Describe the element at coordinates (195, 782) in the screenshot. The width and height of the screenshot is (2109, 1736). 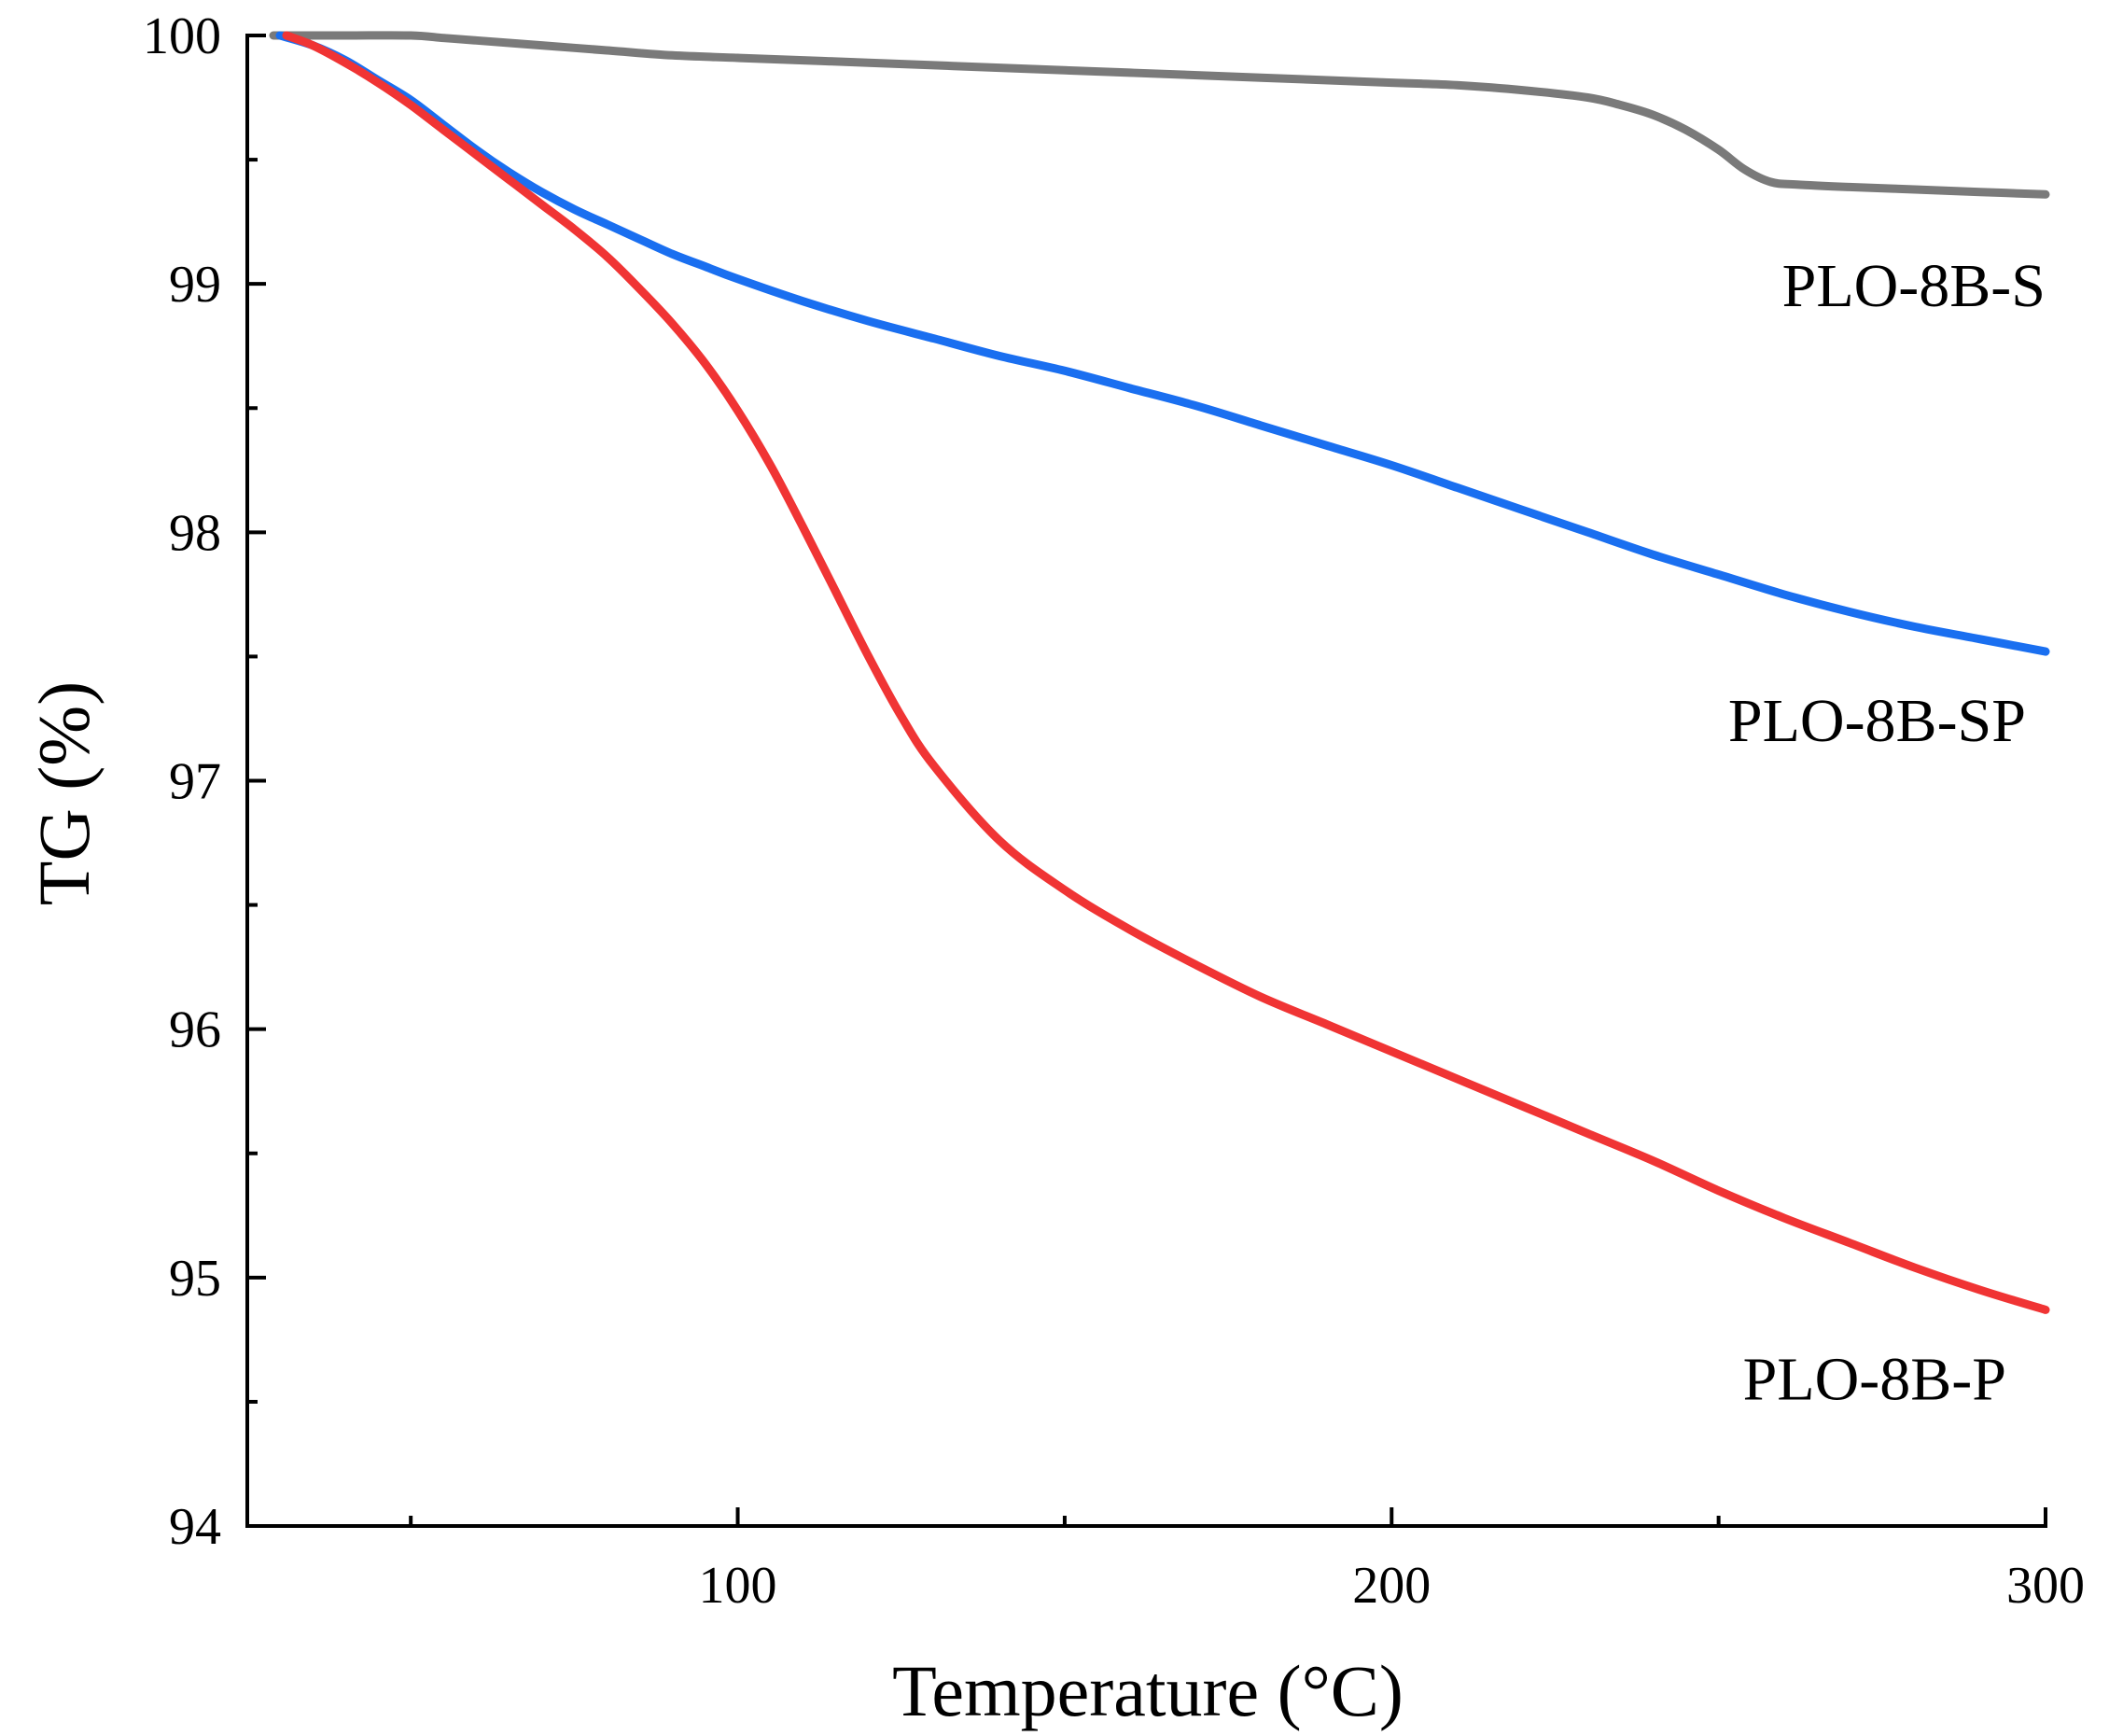
I see `y-tick-label-97: 97` at that location.